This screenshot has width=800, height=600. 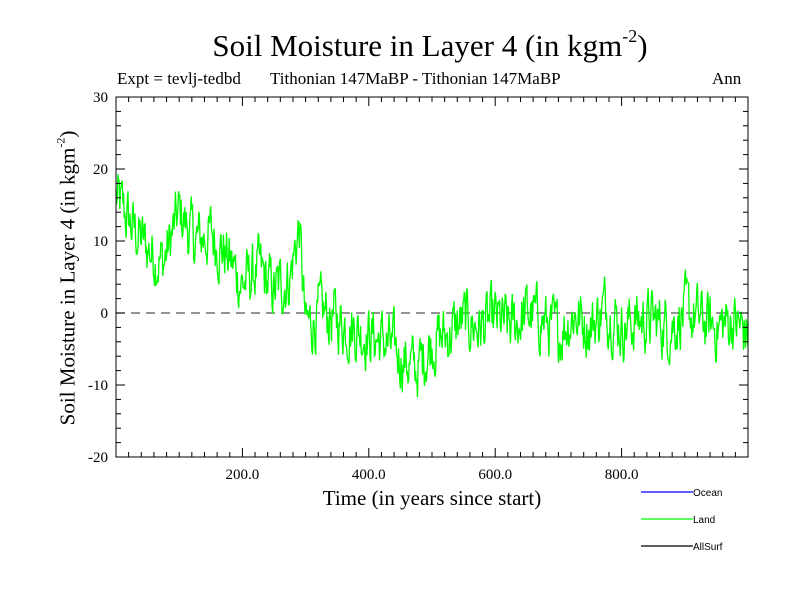 What do you see at coordinates (100, 98) in the screenshot?
I see `y-tick-label: 30` at bounding box center [100, 98].